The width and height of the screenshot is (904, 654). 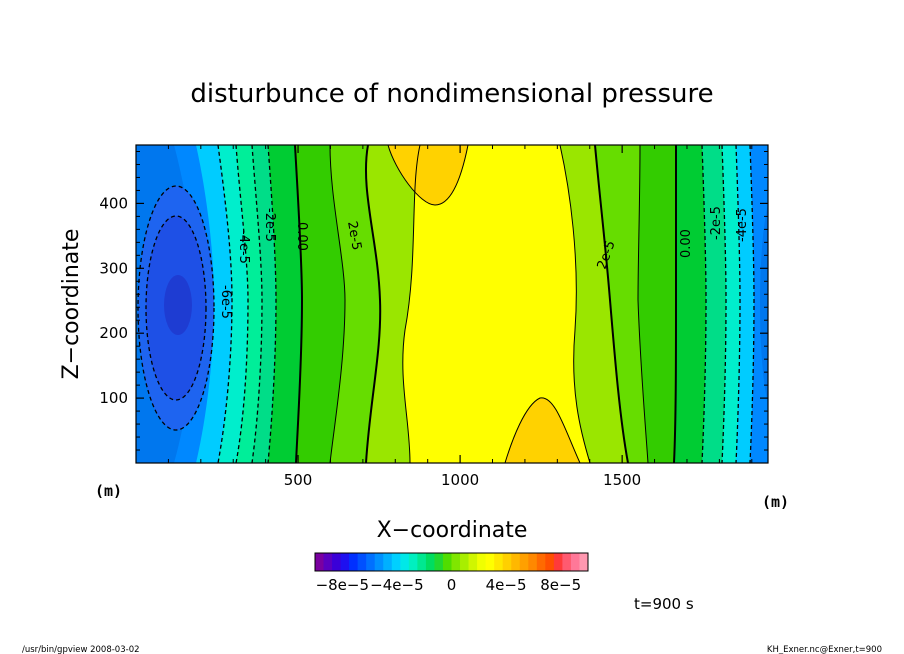 I want to click on colorbar-tick-label: 0, so click(x=452, y=585).